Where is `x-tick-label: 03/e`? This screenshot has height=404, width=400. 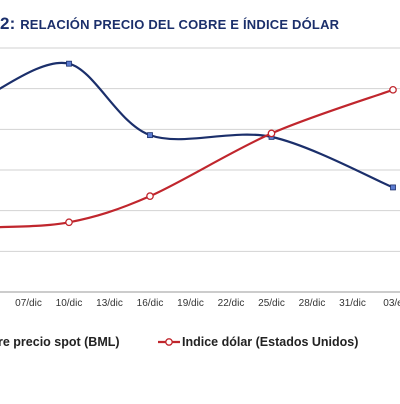 x-tick-label: 03/e is located at coordinates (391, 303).